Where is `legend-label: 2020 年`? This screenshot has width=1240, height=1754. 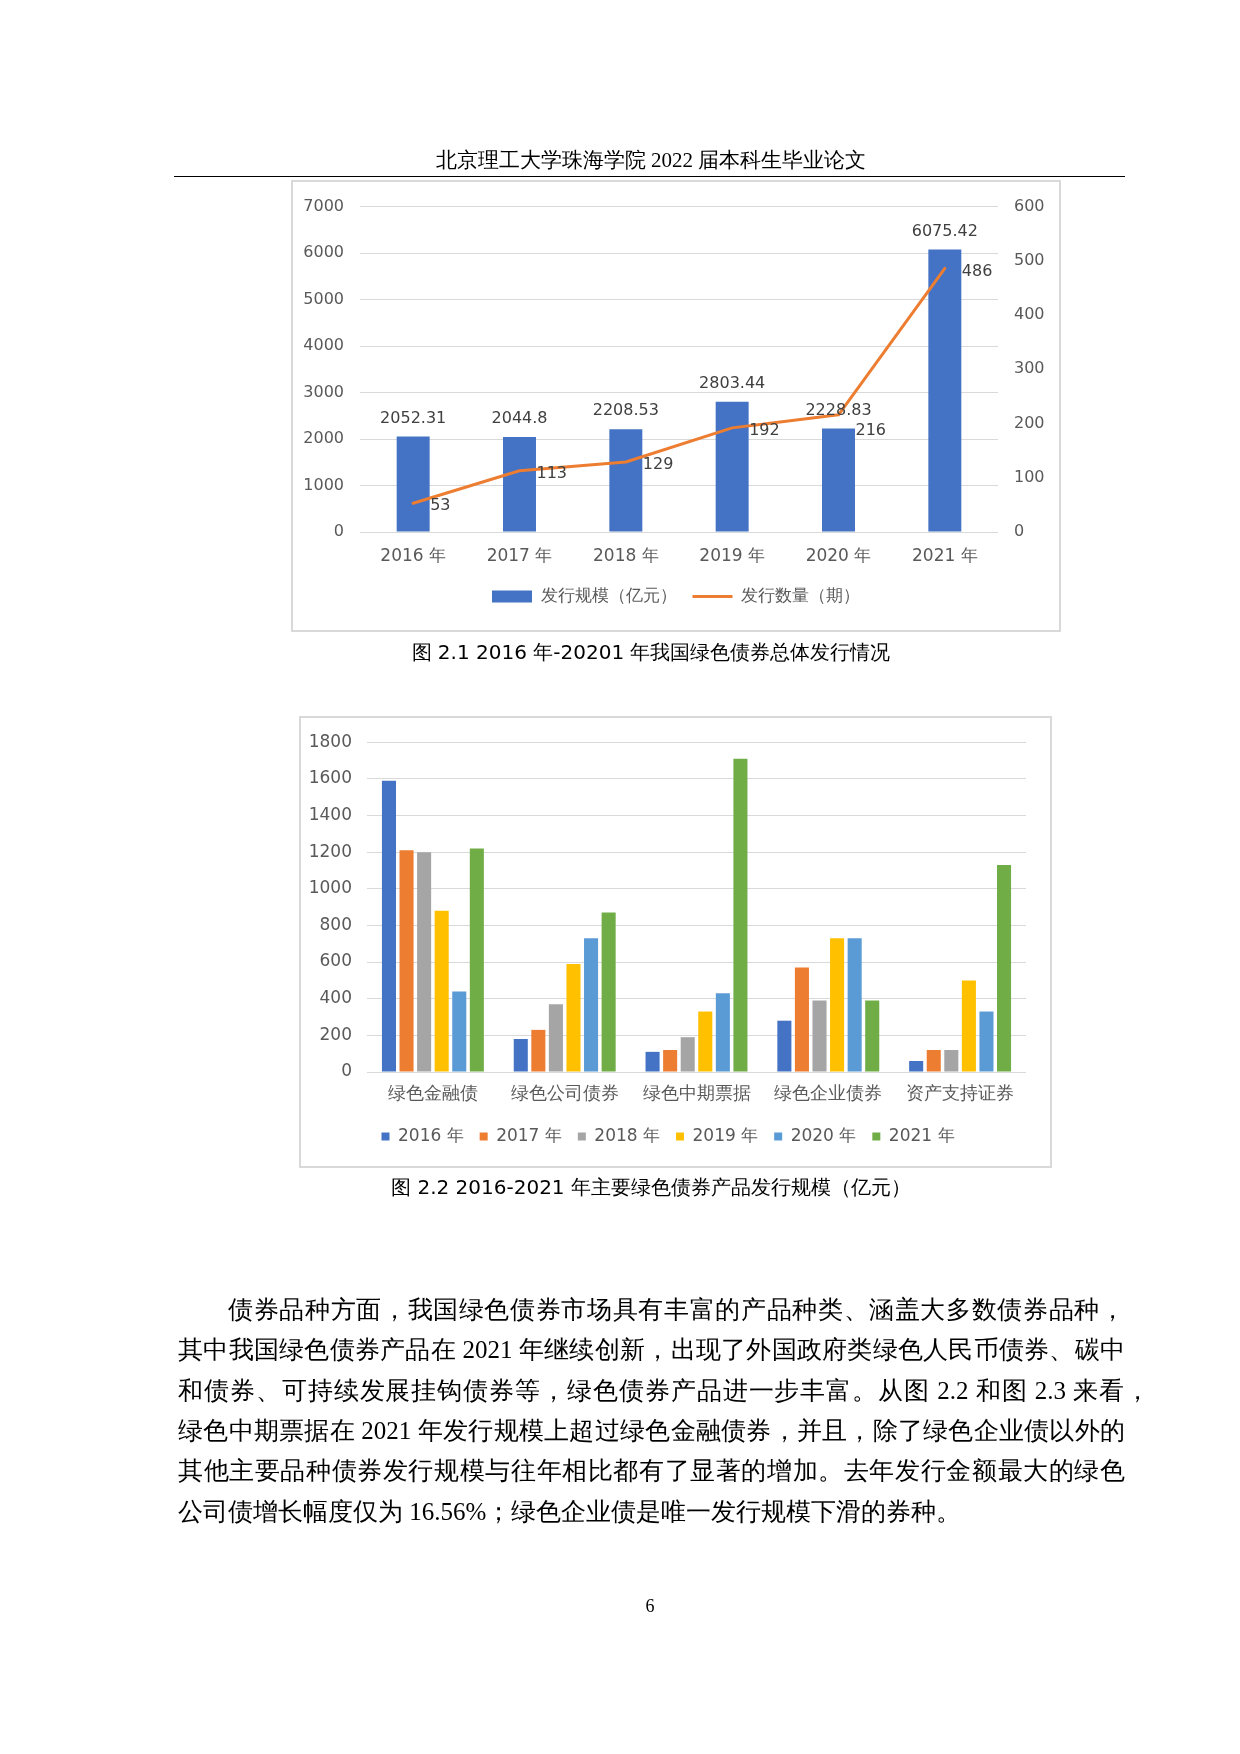
legend-label: 2020 年 is located at coordinates (823, 1134).